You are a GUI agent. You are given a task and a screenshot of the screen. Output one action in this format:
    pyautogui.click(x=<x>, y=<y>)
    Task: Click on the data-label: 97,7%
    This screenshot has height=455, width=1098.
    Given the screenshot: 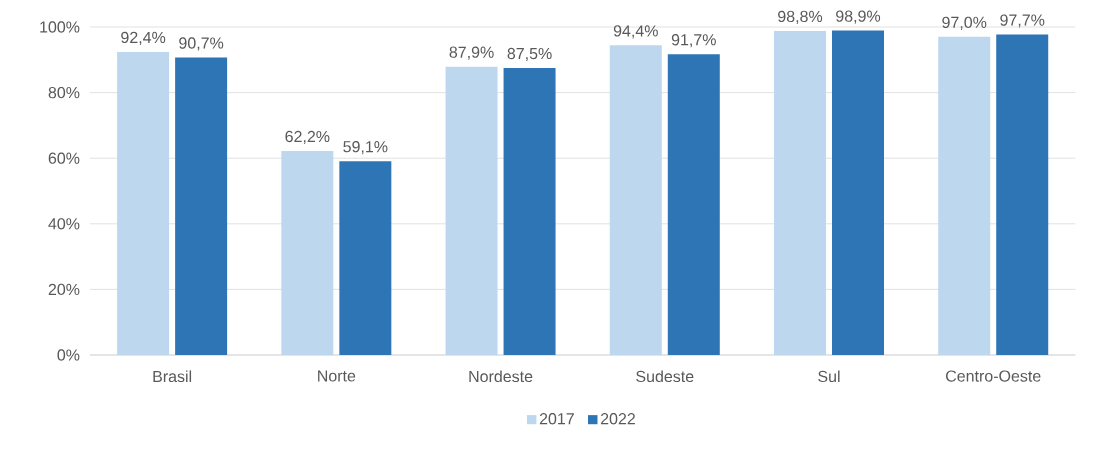 What is the action you would take?
    pyautogui.click(x=1022, y=21)
    